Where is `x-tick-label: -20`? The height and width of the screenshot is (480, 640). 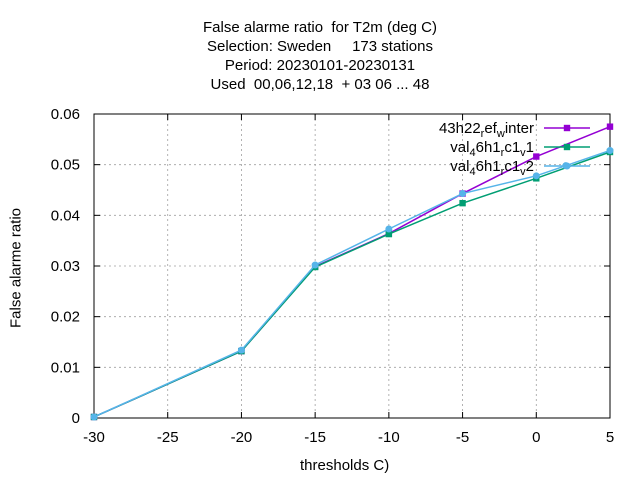
x-tick-label: -20 is located at coordinates (242, 437).